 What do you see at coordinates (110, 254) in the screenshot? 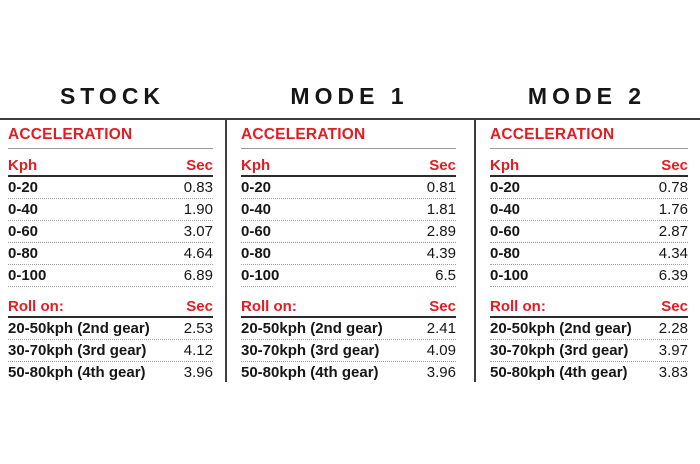
I see `table-row: 0-80 4.64` at bounding box center [110, 254].